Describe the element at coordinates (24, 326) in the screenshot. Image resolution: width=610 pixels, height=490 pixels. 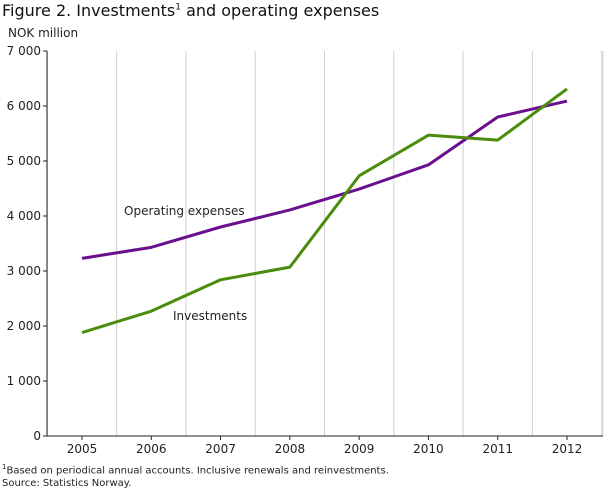
I see `y-tick-label: 2 000` at that location.